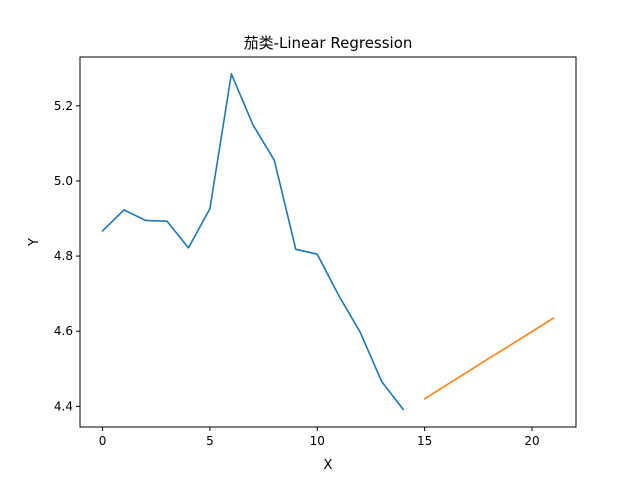 This screenshot has height=480, width=640. Describe the element at coordinates (328, 465) in the screenshot. I see `x-axis-label: X` at that location.